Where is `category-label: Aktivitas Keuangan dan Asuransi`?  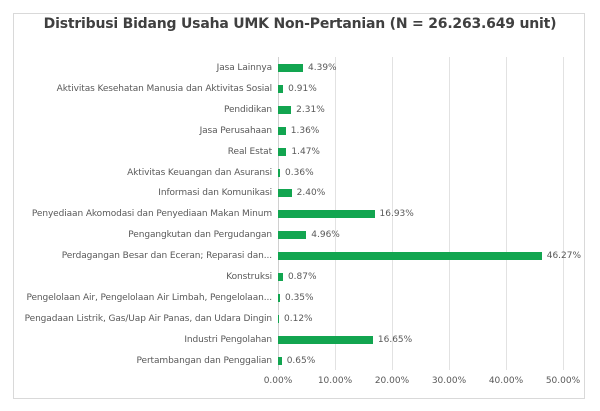 category-label: Aktivitas Keuangan dan Asuransi is located at coordinates (199, 172).